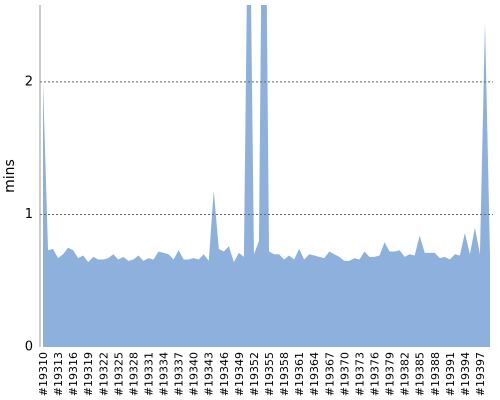  I want to click on x-tick-label: #19355, so click(269, 374).